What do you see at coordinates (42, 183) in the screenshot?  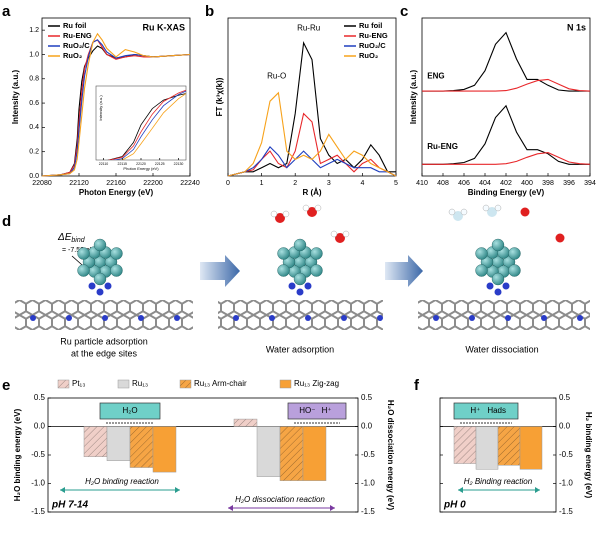 I see `x-tick-label: 22080` at bounding box center [42, 183].